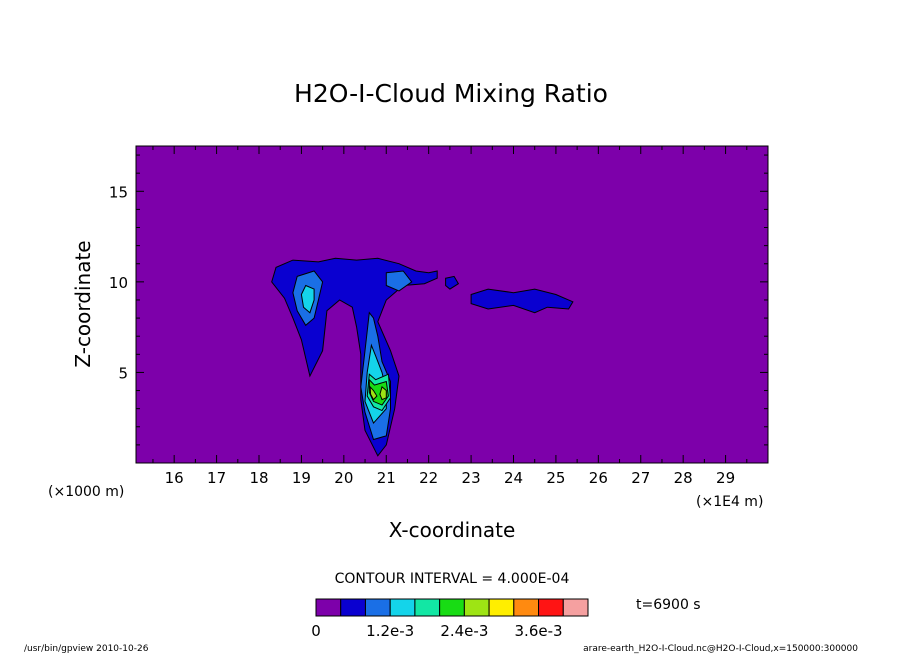  What do you see at coordinates (452, 530) in the screenshot?
I see `x-axis-label: X-coordinate` at bounding box center [452, 530].